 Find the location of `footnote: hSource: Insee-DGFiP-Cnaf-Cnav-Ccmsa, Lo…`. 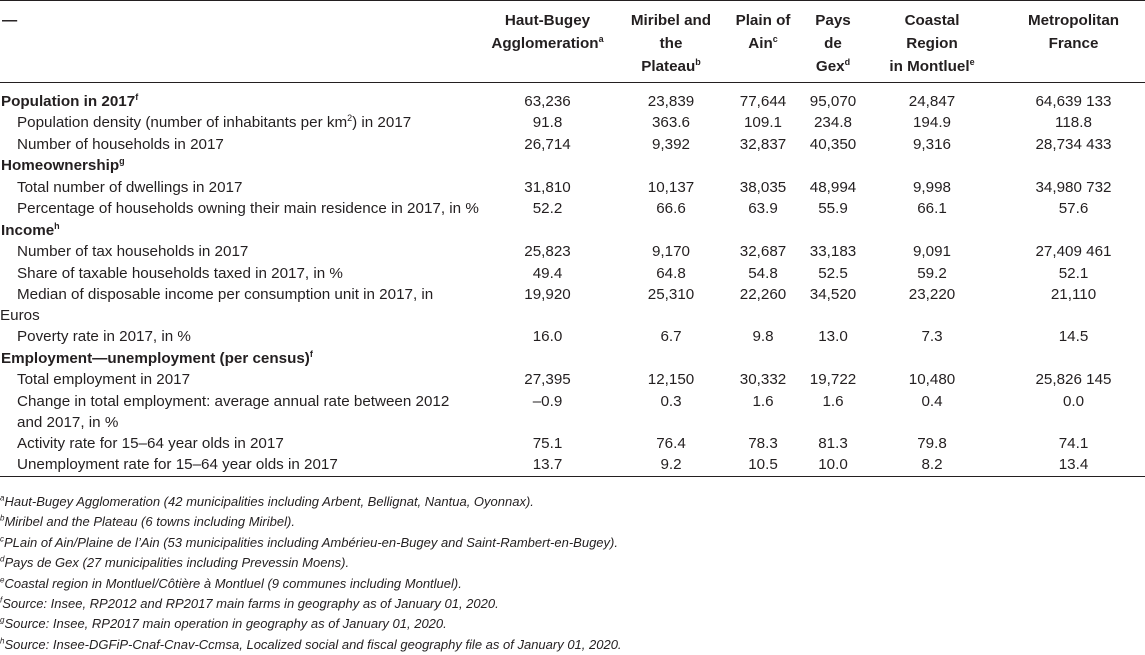

footnote: hSource: Insee-DGFiP-Cnaf-Cnav-Ccmsa, Lo… is located at coordinates (311, 644).